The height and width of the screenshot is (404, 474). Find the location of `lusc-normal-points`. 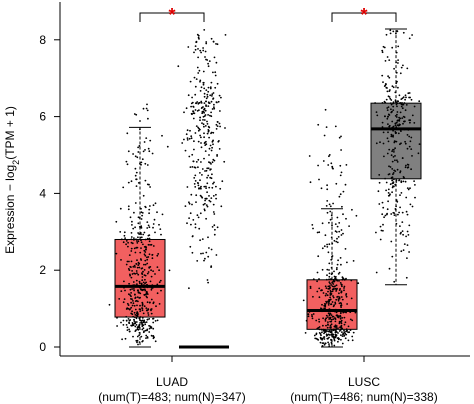

lusc-normal-points is located at coordinates (397, 156).